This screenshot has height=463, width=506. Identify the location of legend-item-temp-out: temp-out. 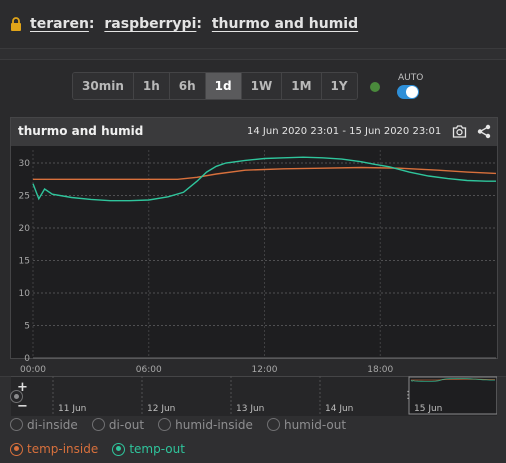
(148, 449).